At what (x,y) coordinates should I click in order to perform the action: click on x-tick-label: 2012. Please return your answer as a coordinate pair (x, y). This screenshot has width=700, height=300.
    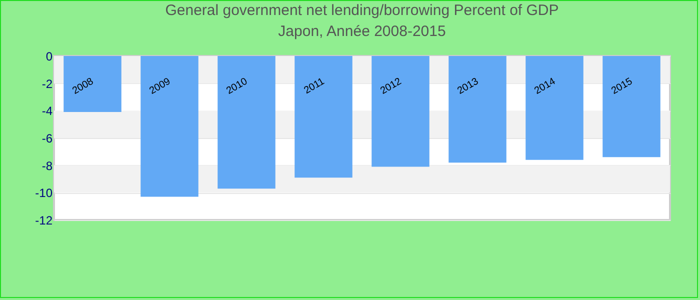
    Looking at the image, I should click on (391, 86).